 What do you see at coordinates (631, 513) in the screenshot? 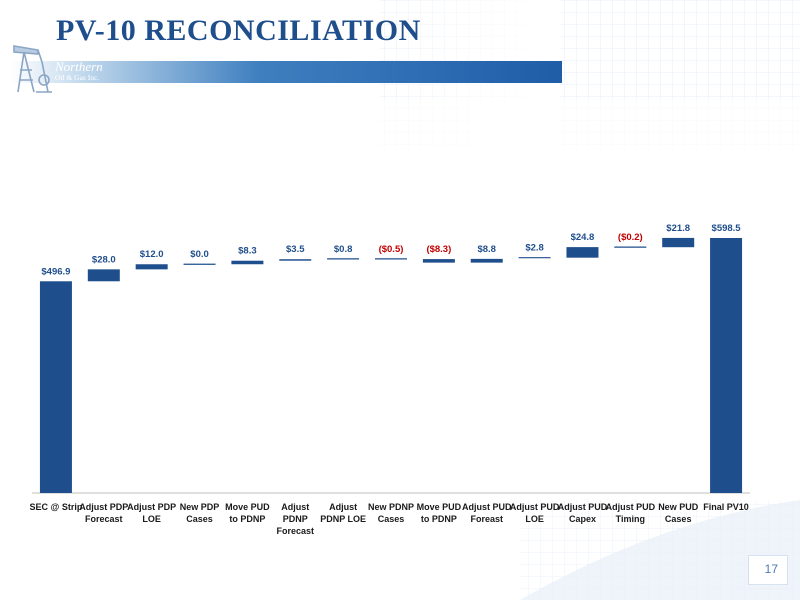
I see `category-label-13: Adjust PUD Timing` at bounding box center [631, 513].